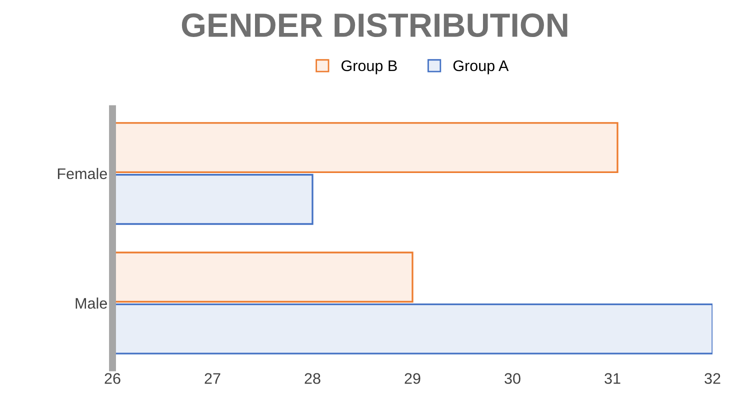  What do you see at coordinates (612, 378) in the screenshot?
I see `x-tick-label: 31` at bounding box center [612, 378].